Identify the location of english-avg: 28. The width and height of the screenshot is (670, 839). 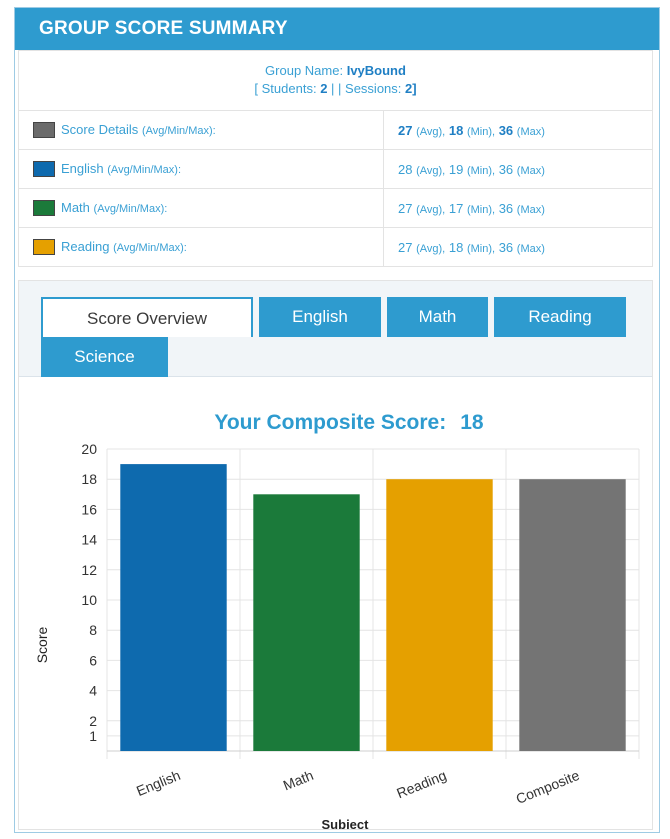
(405, 169).